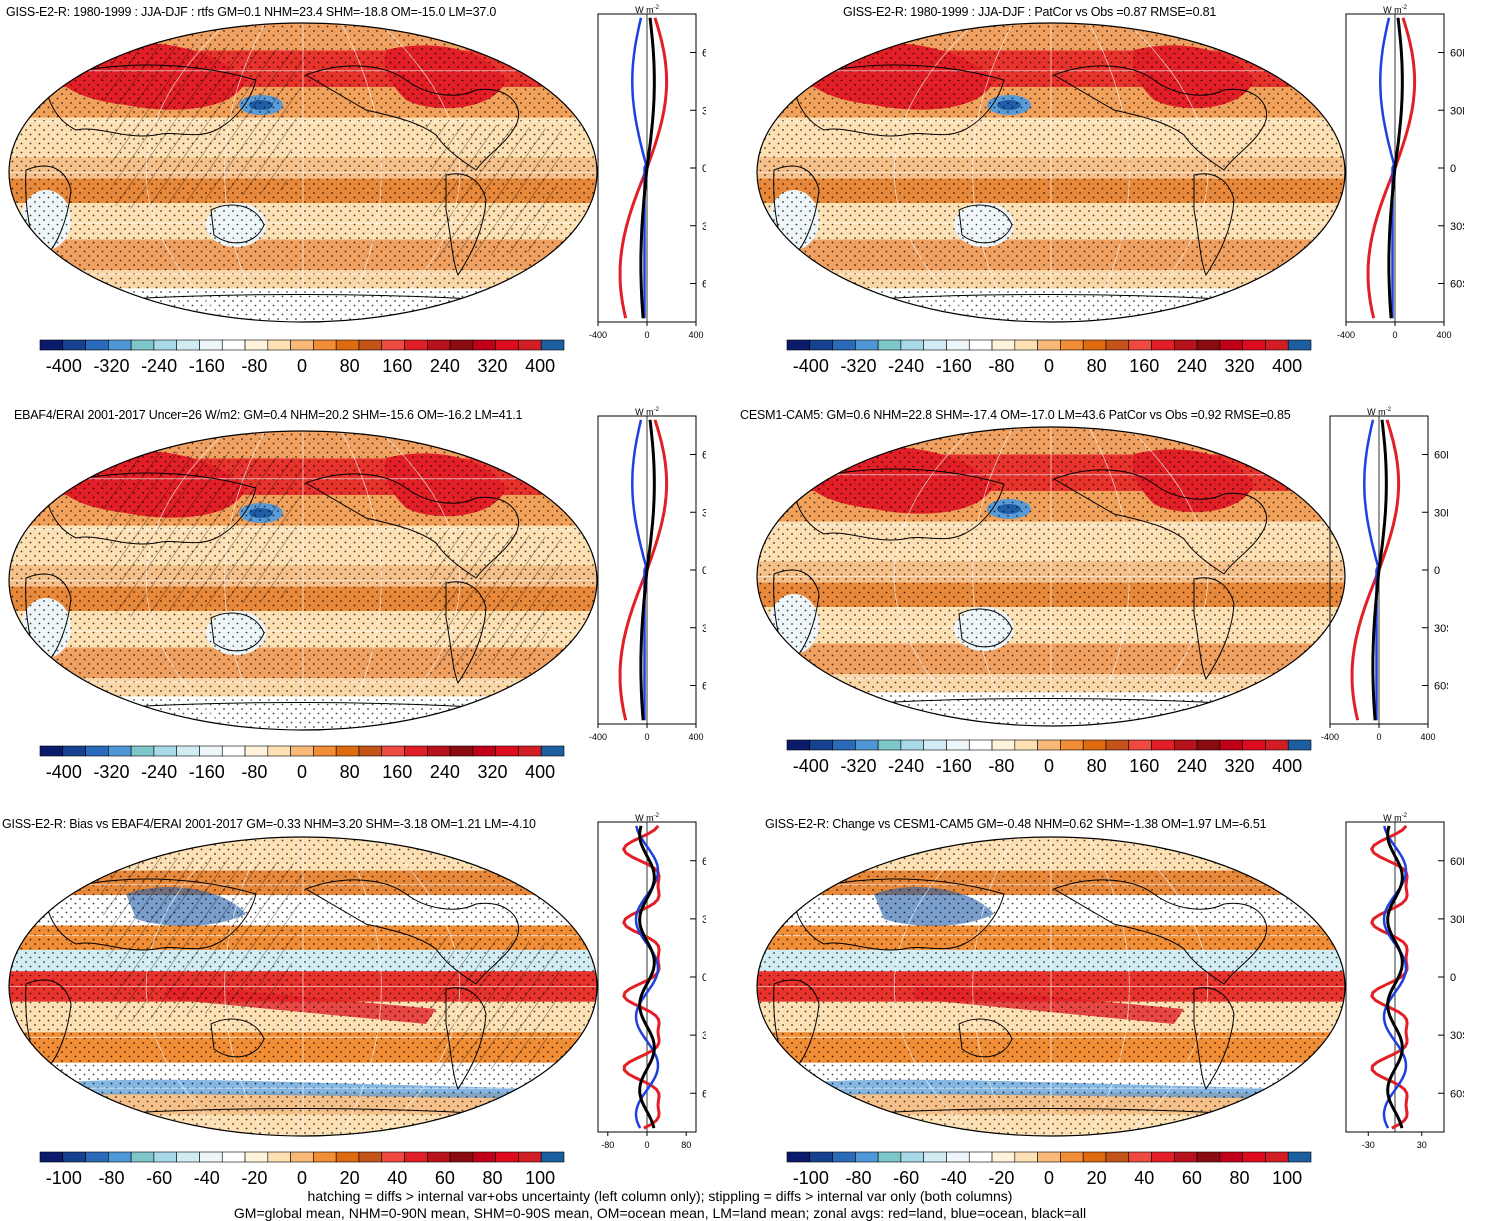 This screenshot has width=1488, height=1221. I want to click on colorbar: -100 -80 -60 -40 -20 0 20 40 60 80 100, so click(302, 1169).